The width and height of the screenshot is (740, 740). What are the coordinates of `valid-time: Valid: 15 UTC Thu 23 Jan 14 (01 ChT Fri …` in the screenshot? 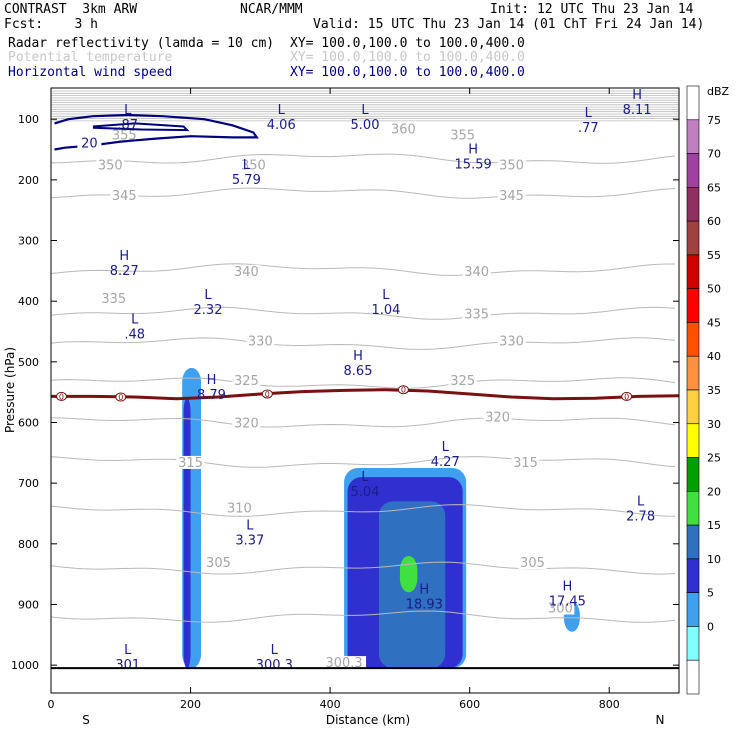 It's located at (509, 24).